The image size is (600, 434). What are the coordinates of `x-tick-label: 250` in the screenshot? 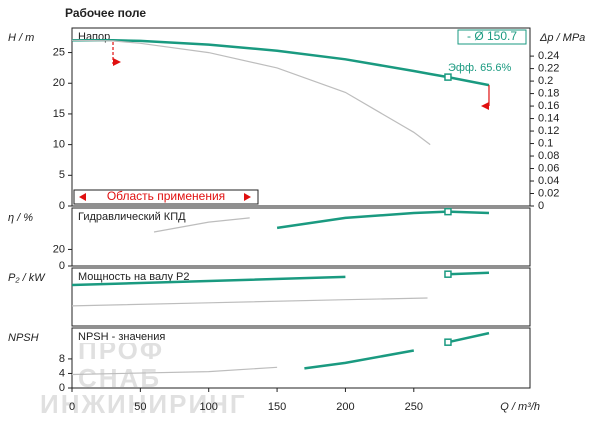 It's located at (414, 407).